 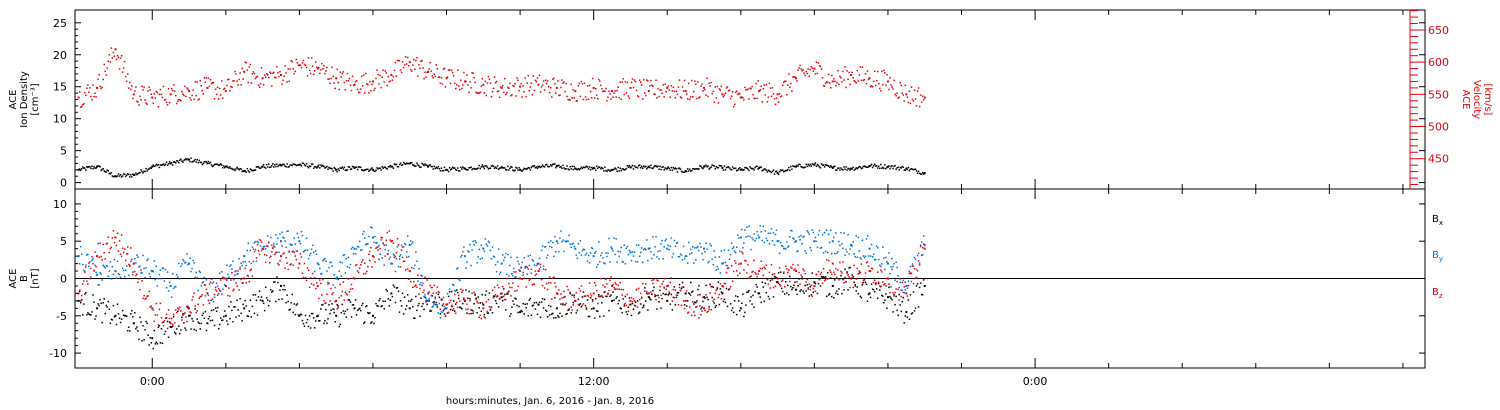 I want to click on velocity-point, so click(x=391, y=75).